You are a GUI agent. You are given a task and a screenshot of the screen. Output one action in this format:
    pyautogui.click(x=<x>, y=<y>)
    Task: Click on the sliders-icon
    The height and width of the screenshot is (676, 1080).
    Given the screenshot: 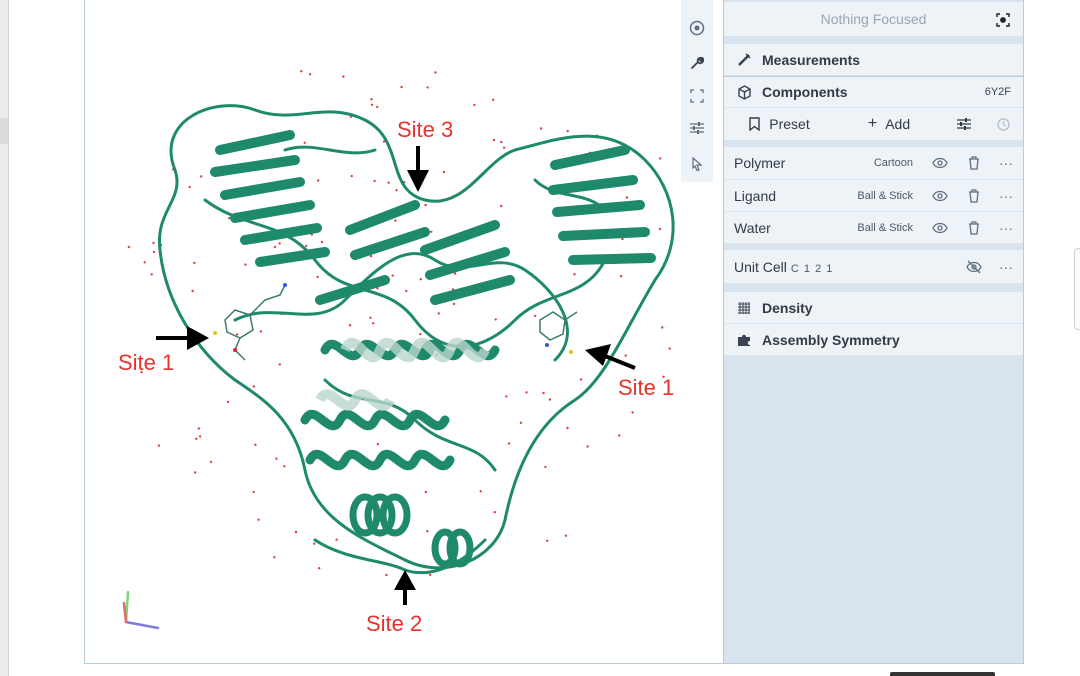 What is the action you would take?
    pyautogui.click(x=697, y=128)
    